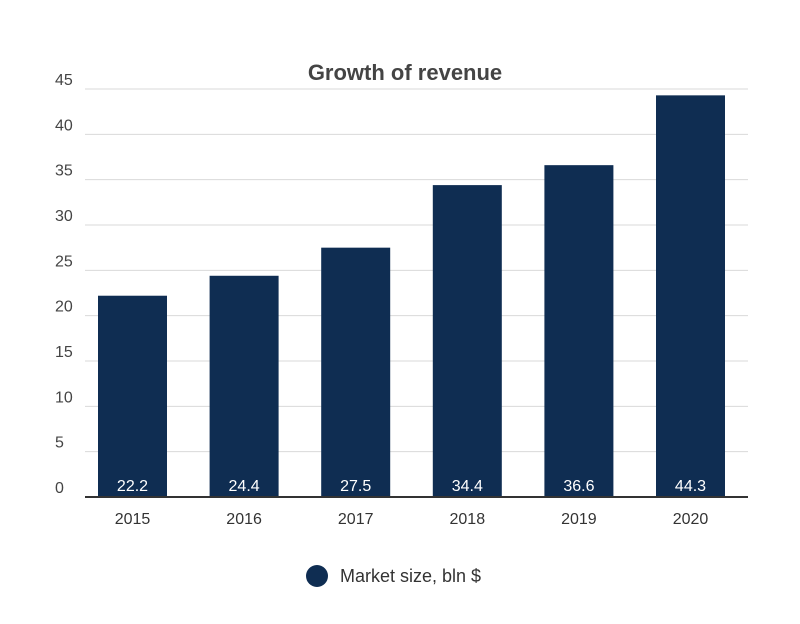 The height and width of the screenshot is (624, 800). Describe the element at coordinates (244, 386) in the screenshot. I see `bar-2016` at that location.